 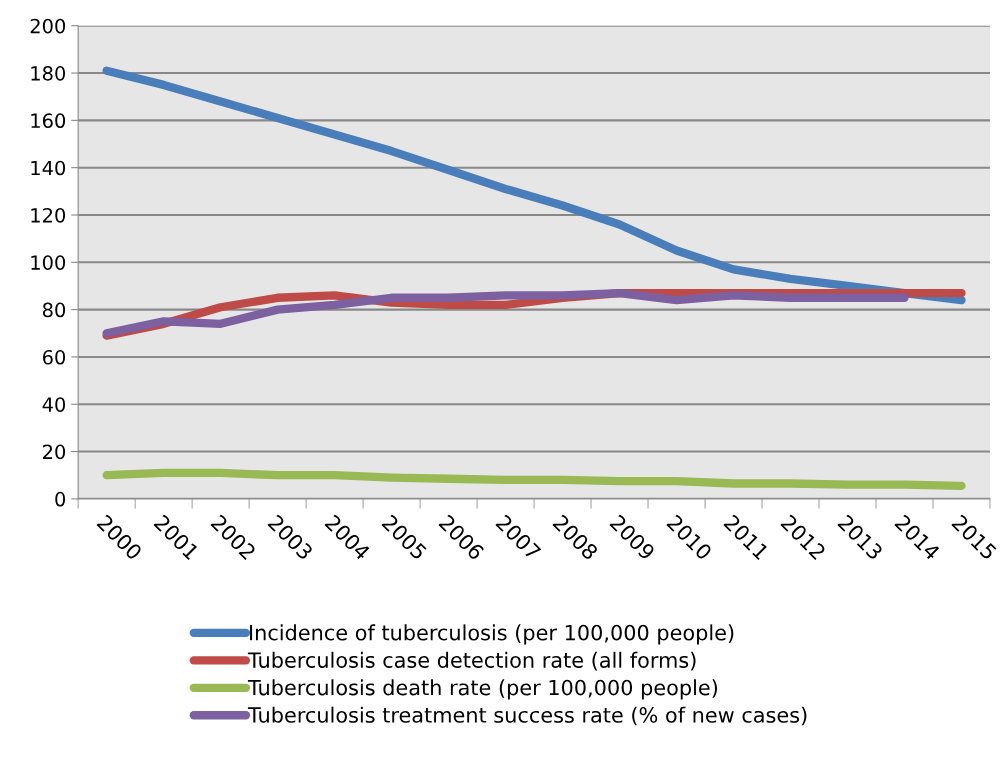 I want to click on y-tick-label: 0, so click(x=60, y=499).